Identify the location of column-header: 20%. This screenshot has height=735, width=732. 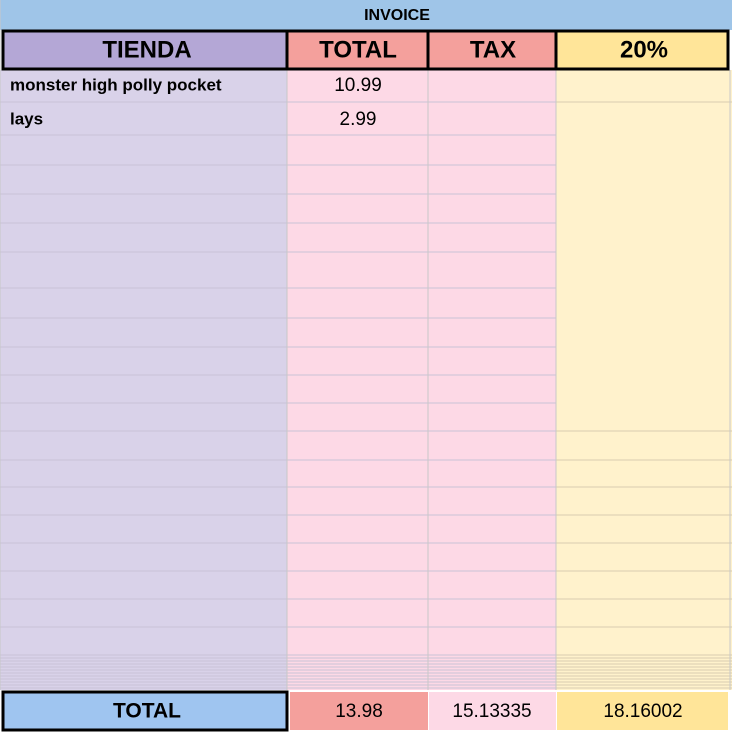
(644, 49).